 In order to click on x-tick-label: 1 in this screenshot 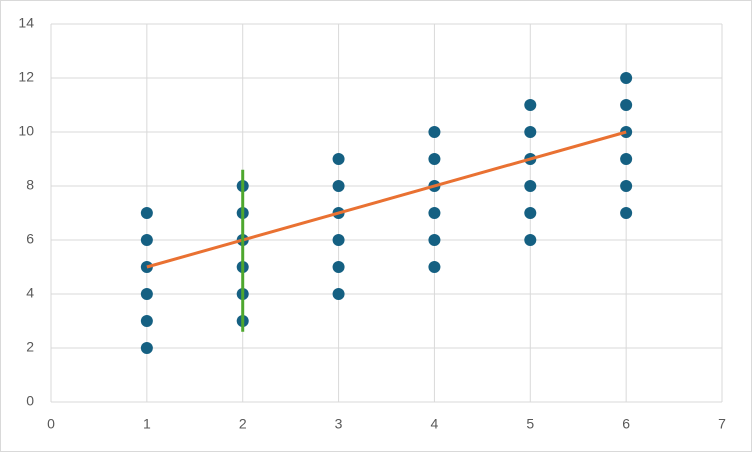, I will do `click(147, 424)`.